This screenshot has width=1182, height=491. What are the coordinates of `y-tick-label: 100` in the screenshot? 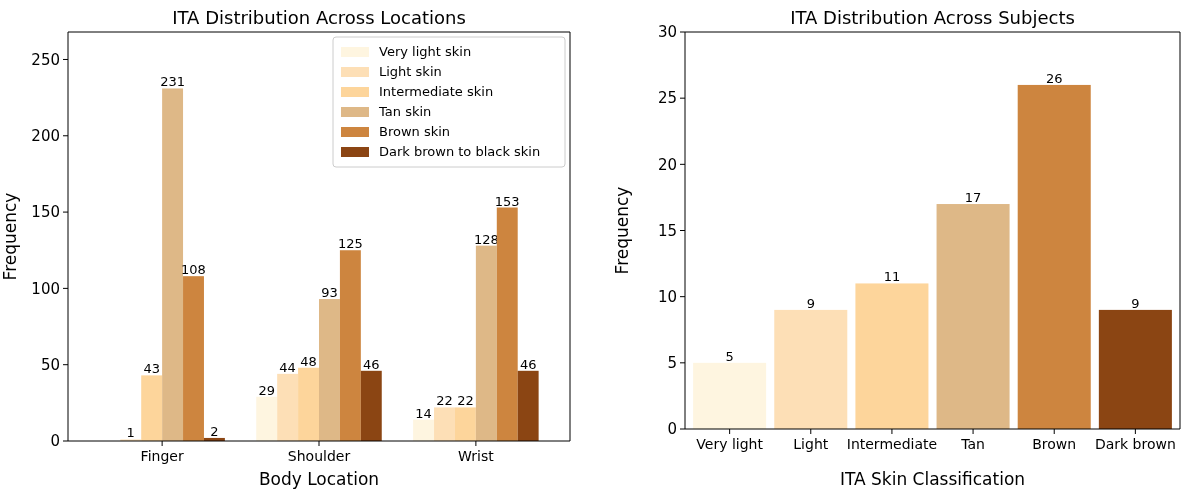 It's located at (45, 288).